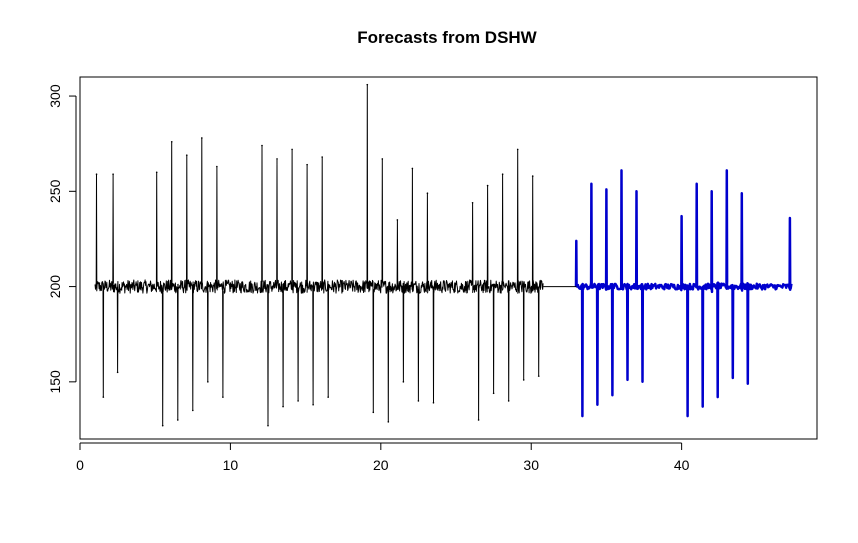 This screenshot has height=543, width=858. I want to click on y-tick-label: 300, so click(55, 96).